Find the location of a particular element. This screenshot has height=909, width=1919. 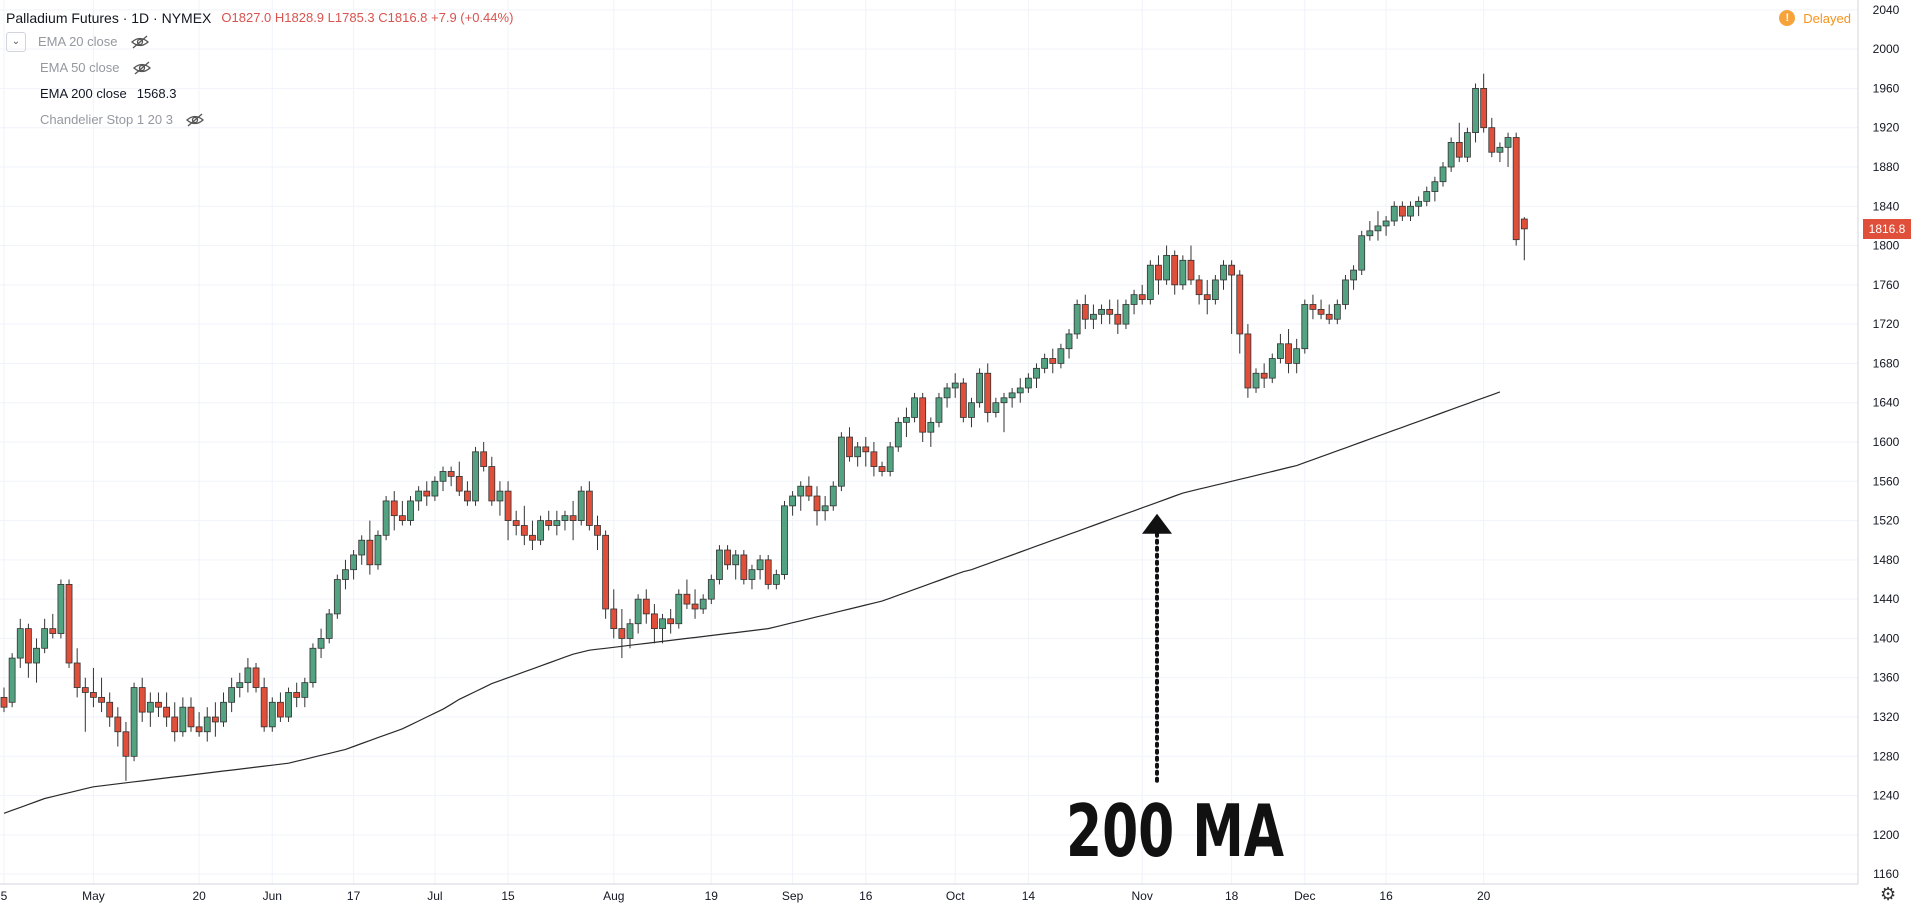

time-tick-label: Oct is located at coordinates (955, 896).